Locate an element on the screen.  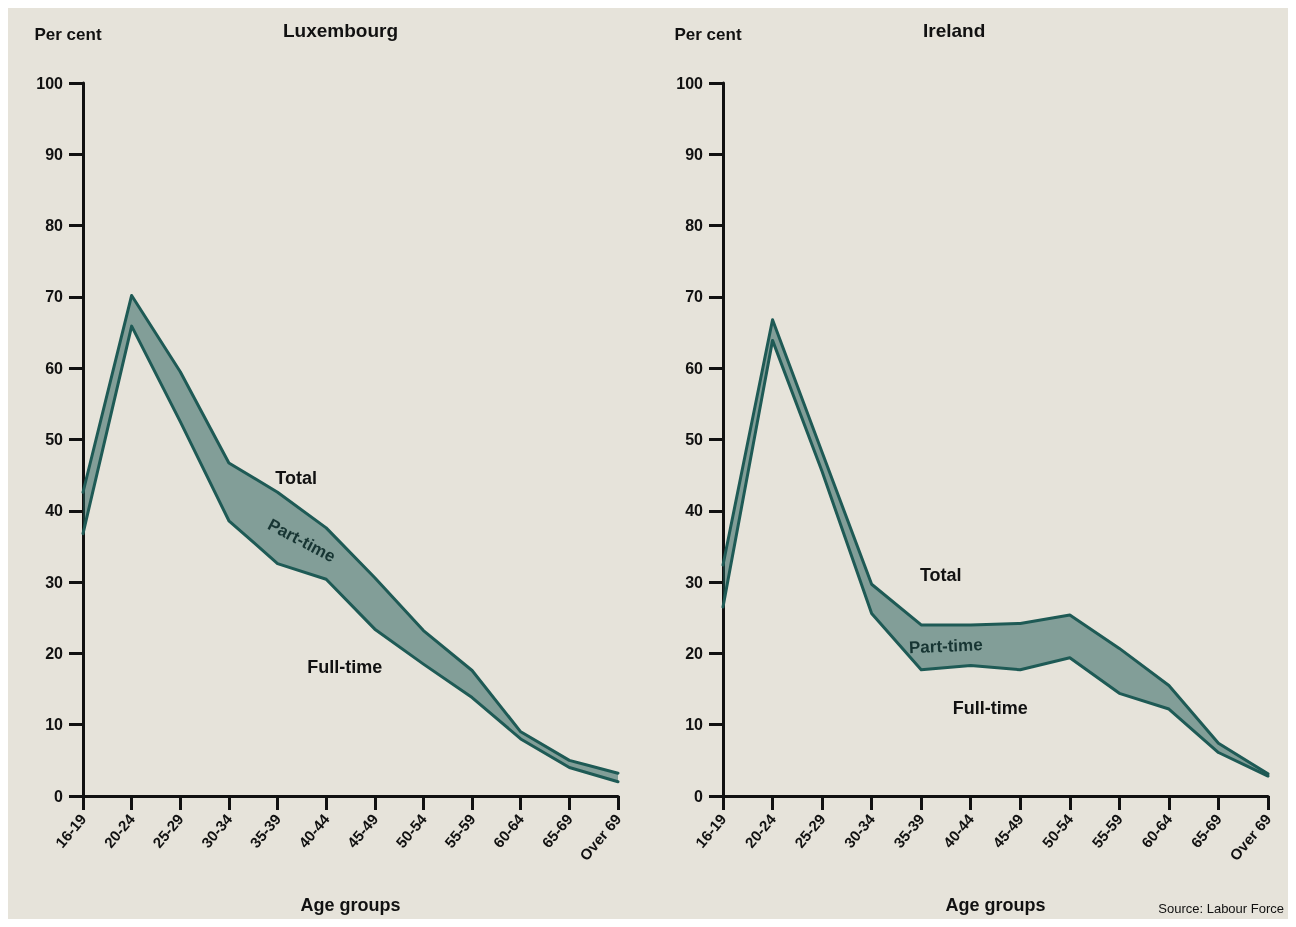
chart-title: Ireland is located at coordinates (954, 30).